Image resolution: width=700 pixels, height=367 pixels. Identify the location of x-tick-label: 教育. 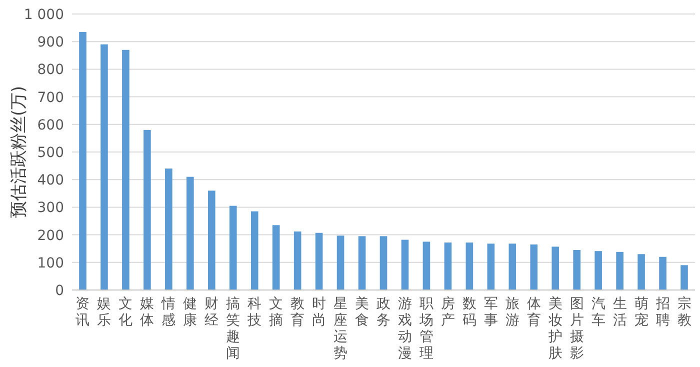
(297, 312).